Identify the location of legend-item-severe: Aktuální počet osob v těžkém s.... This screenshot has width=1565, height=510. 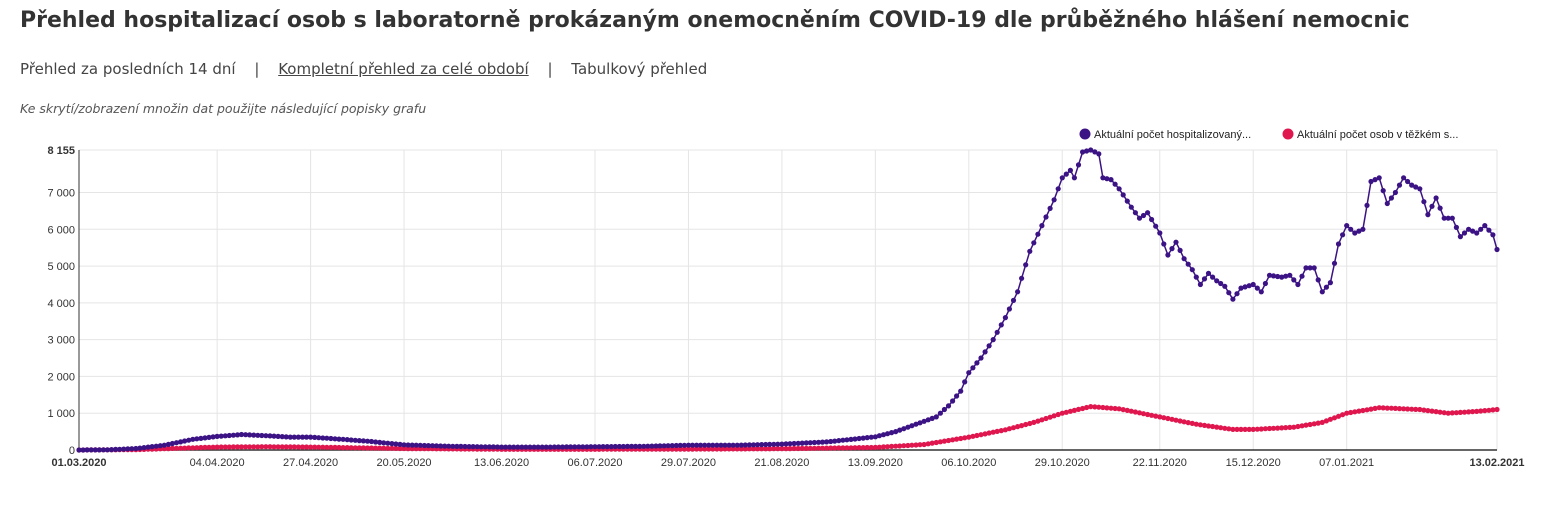
(1370, 135).